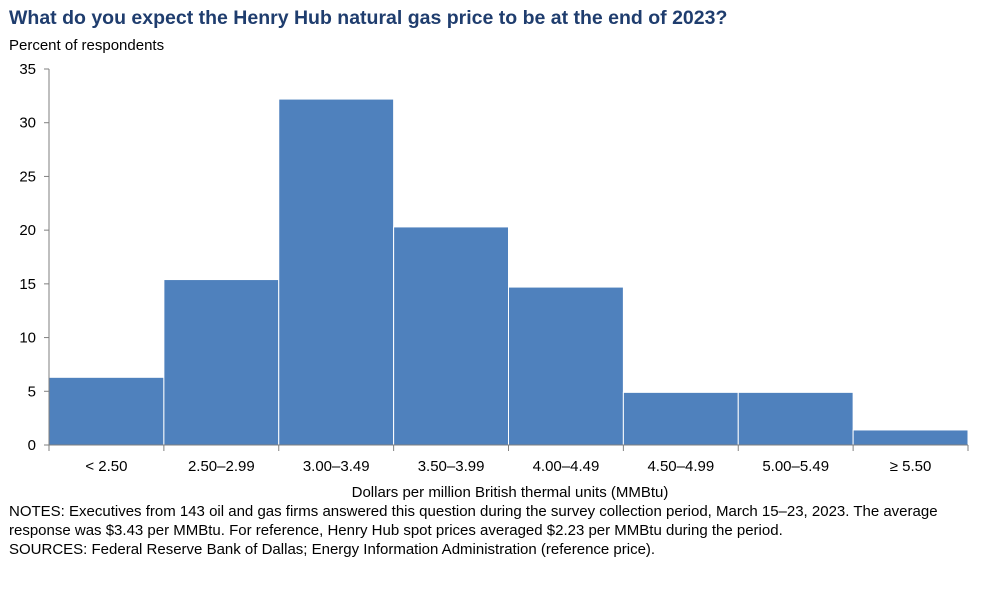 This screenshot has width=997, height=589. Describe the element at coordinates (87, 45) in the screenshot. I see `y-axis-label: Percent of respondents` at that location.